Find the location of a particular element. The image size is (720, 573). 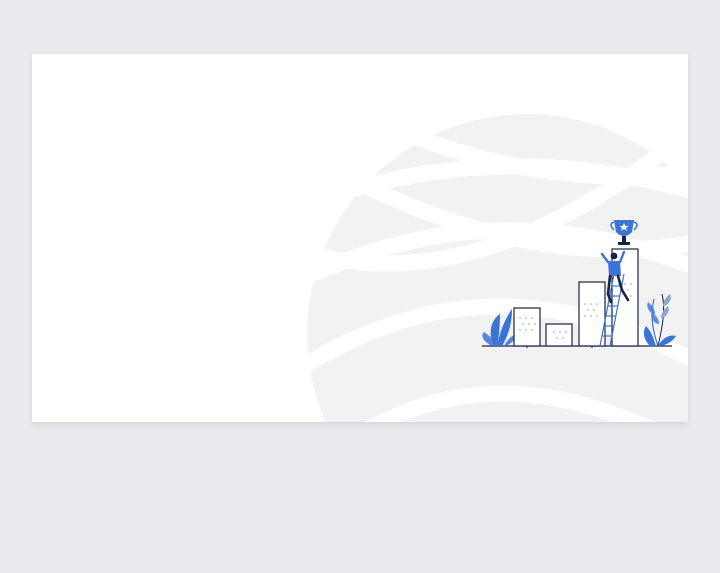

career-growth-trophy-icon is located at coordinates (579, 284).